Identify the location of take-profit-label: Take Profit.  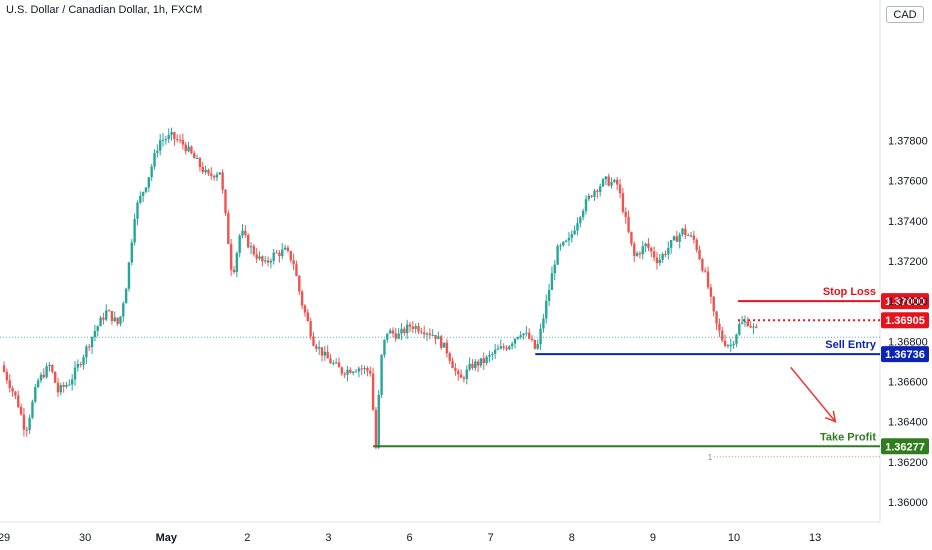
(848, 437).